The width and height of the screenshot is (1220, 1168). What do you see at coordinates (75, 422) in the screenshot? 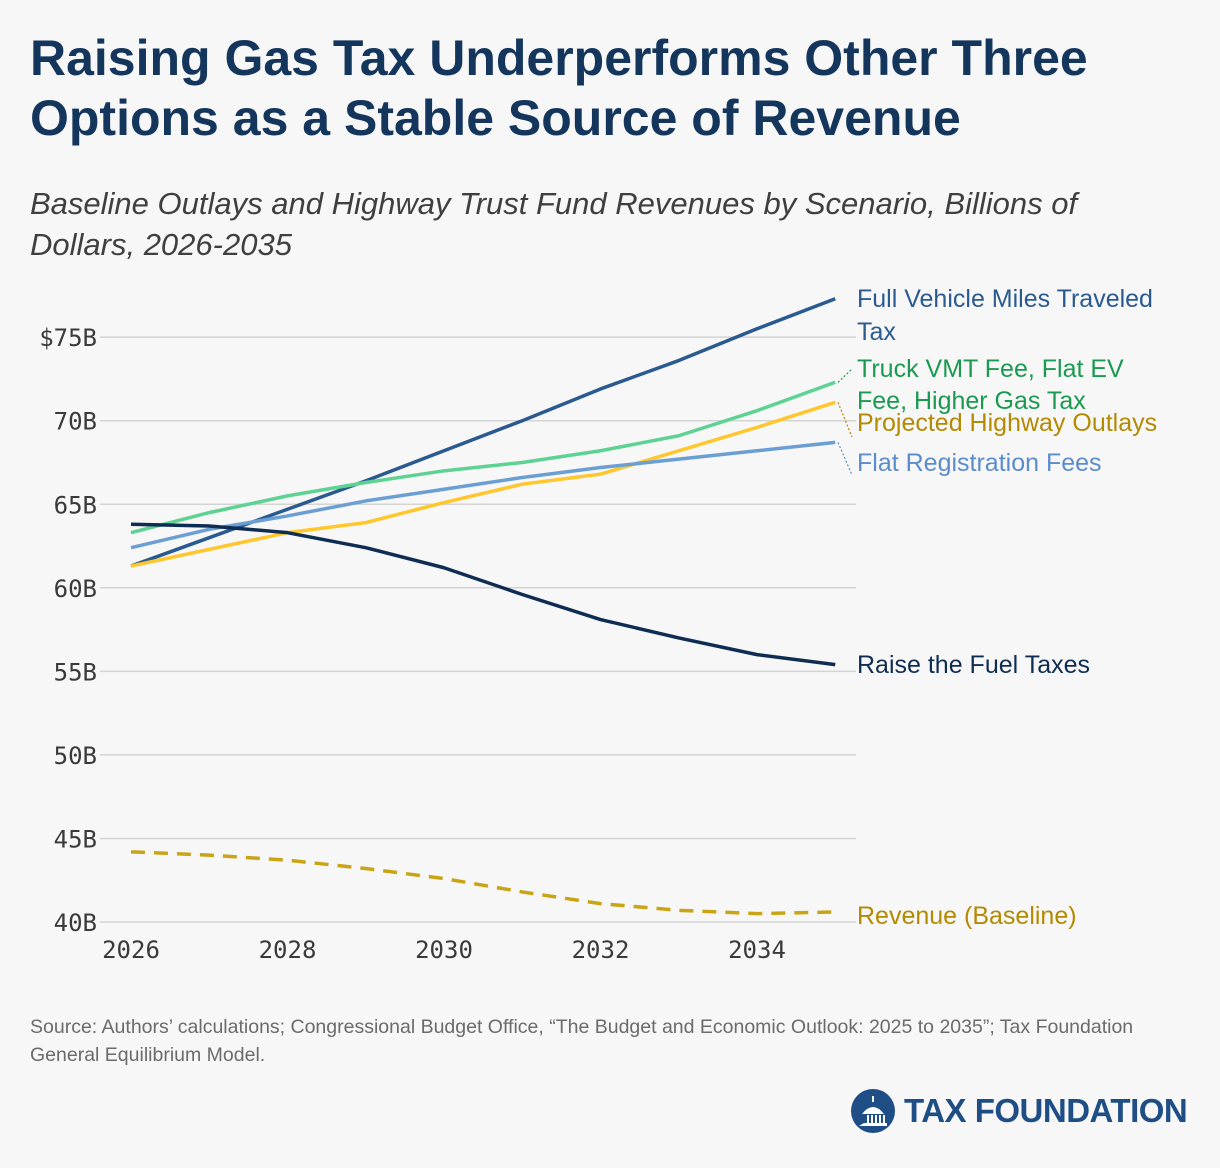
I see `y-tick-label: 70B` at bounding box center [75, 422].